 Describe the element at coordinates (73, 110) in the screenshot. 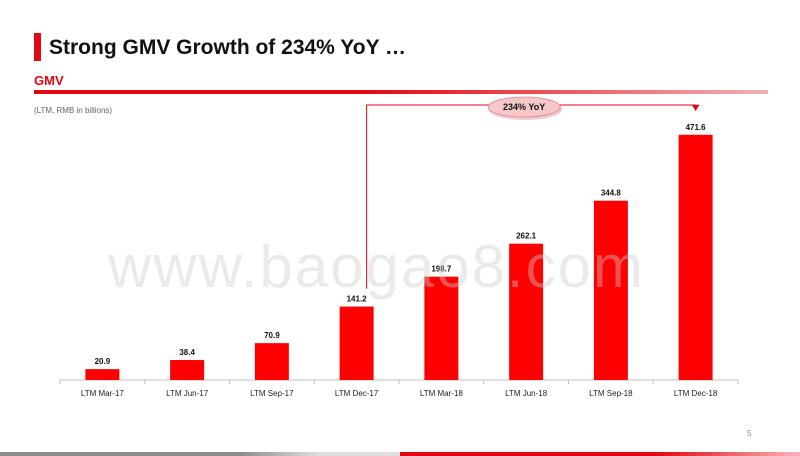

I see `unit-note: (LTM, RMB in billions)` at that location.